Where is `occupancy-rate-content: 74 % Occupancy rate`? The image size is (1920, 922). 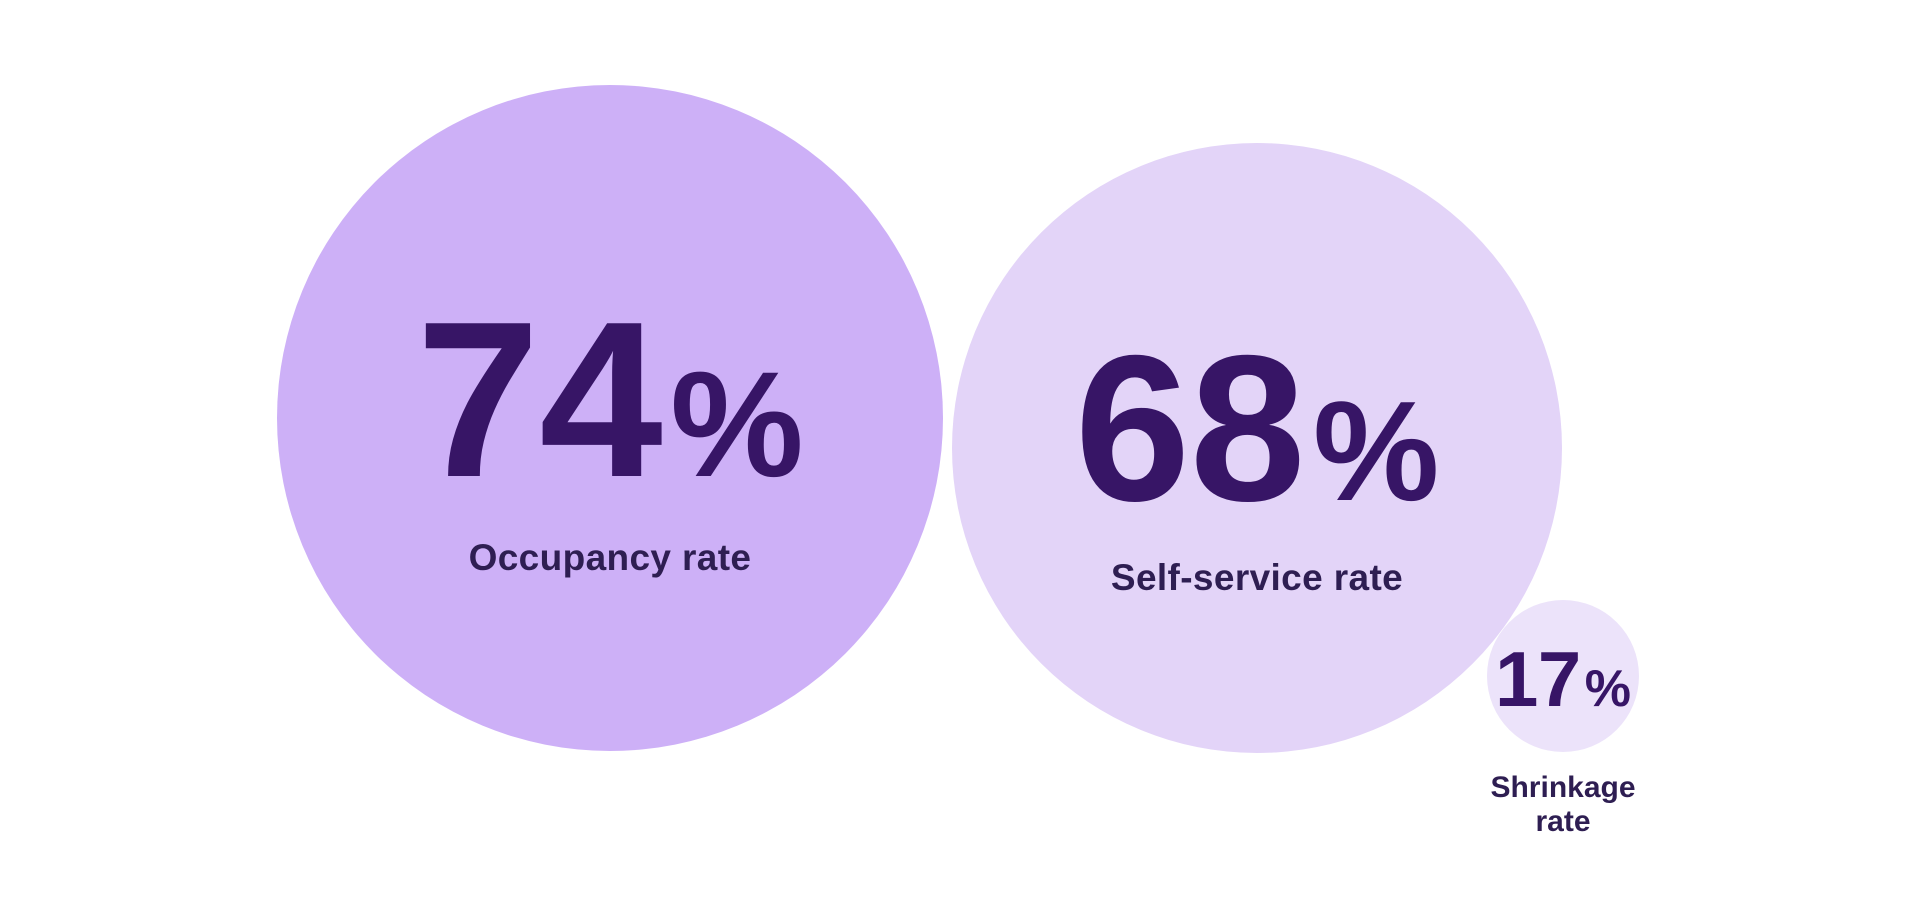 occupancy-rate-content: 74 % Occupancy rate is located at coordinates (609, 434).